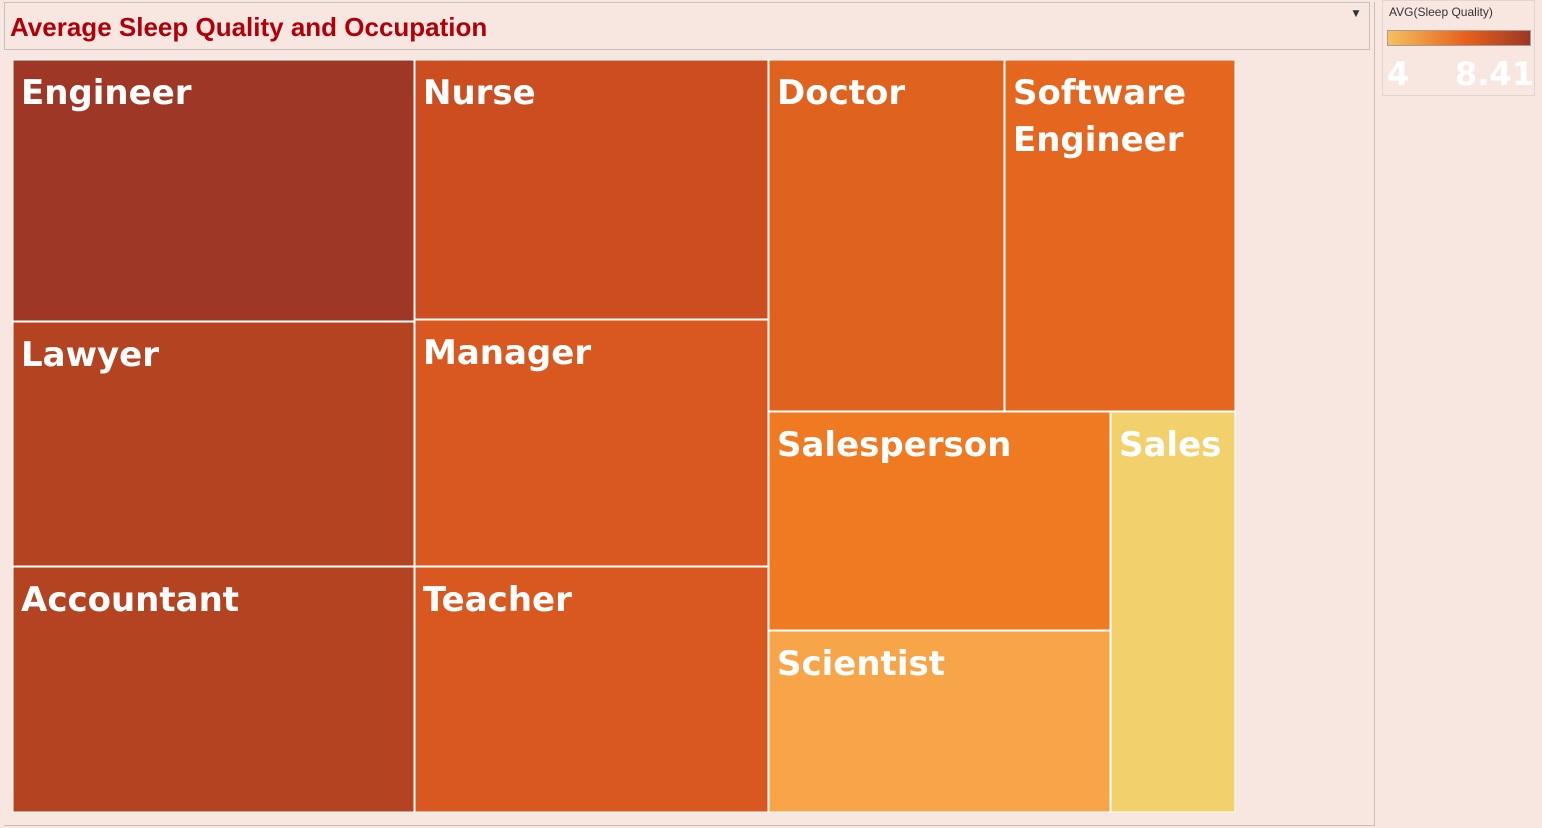 The height and width of the screenshot is (828, 1542). Describe the element at coordinates (507, 353) in the screenshot. I see `treemap-cell-label: Manager` at that location.